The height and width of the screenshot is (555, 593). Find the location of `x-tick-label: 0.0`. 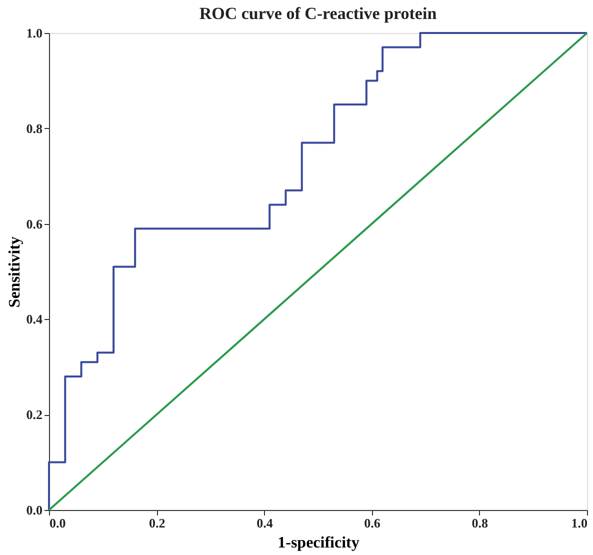

x-tick-label: 0.0 is located at coordinates (58, 523).